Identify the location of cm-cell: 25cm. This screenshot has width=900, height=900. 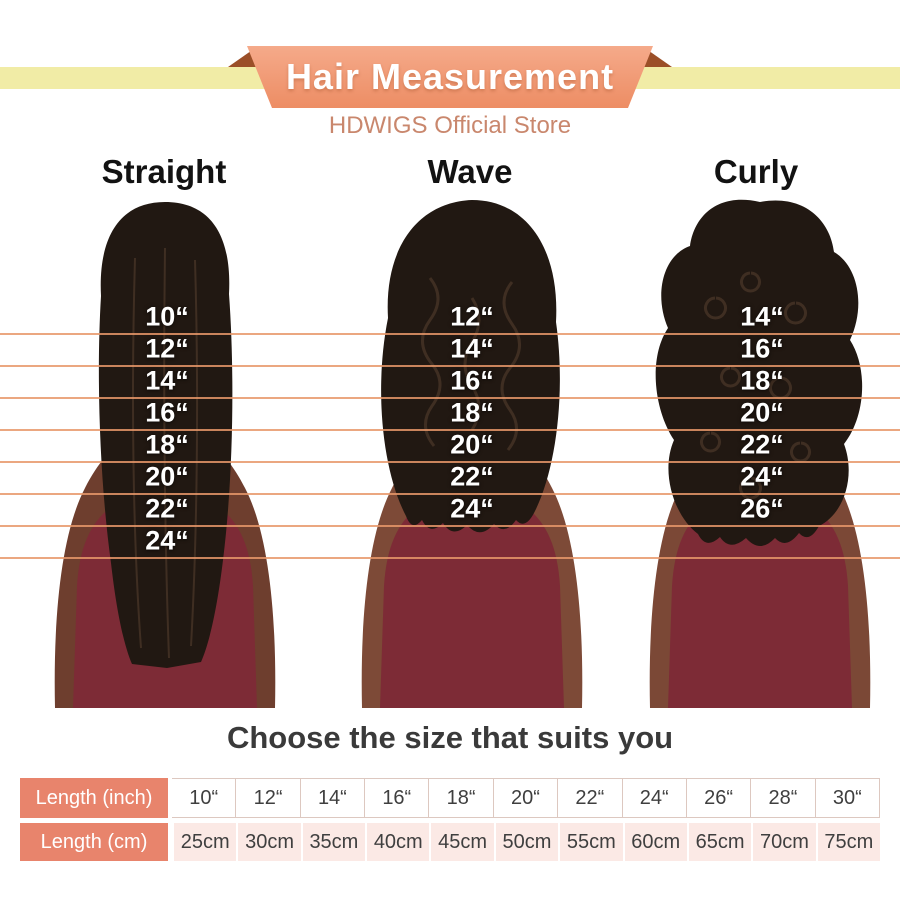
(204, 842).